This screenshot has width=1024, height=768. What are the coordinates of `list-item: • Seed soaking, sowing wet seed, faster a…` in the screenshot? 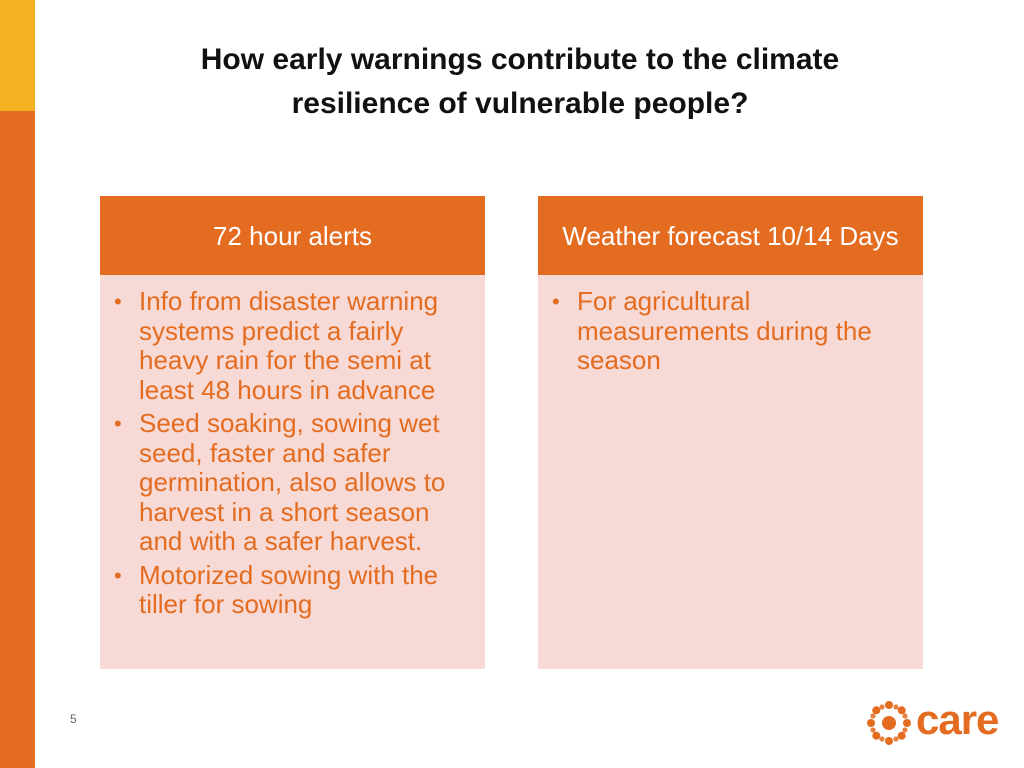 It's located at (292, 482).